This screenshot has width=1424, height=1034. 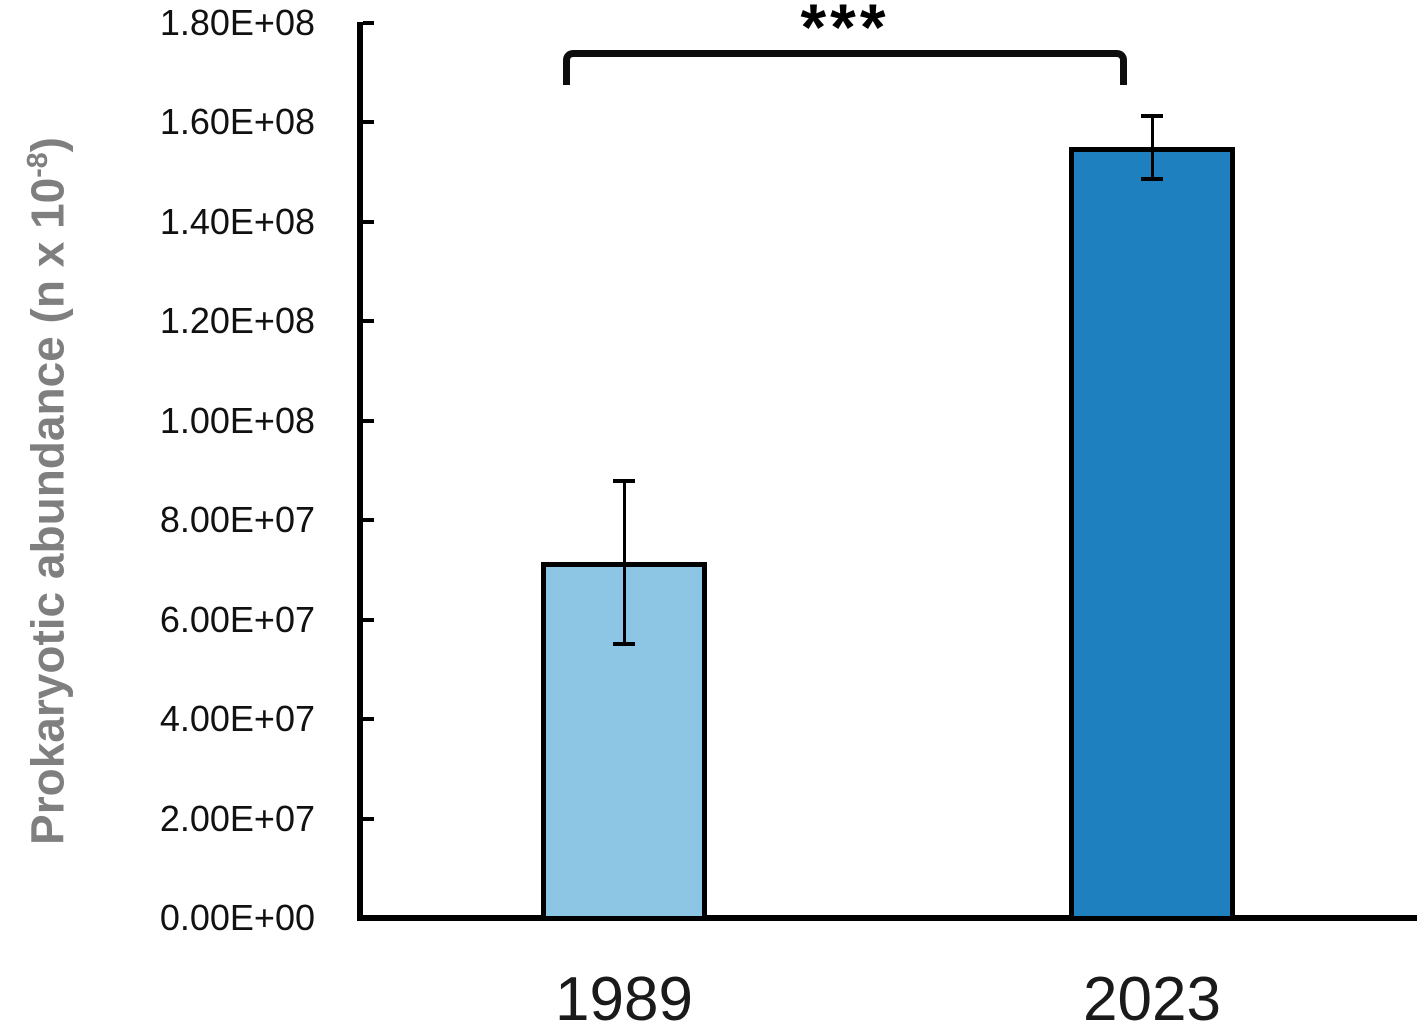 I want to click on error-bar-cap-top-1989, so click(x=624, y=481).